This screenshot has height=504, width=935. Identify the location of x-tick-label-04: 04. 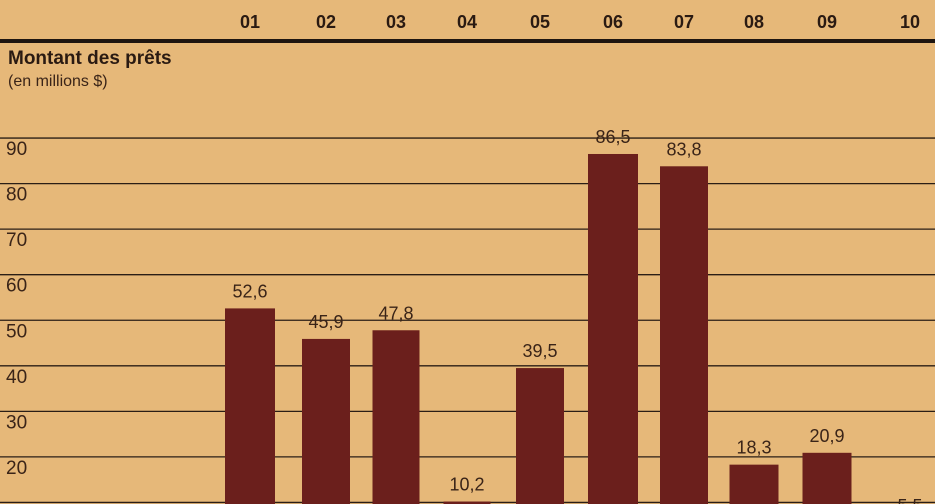
(467, 22).